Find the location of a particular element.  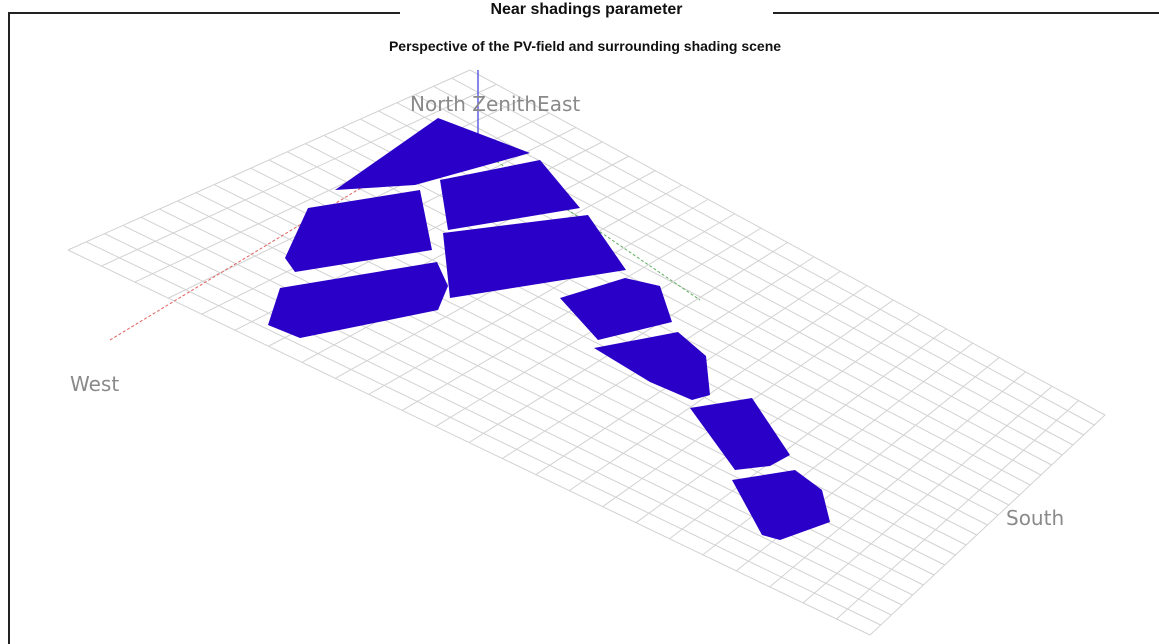

frame-top-rule-right is located at coordinates (966, 13).